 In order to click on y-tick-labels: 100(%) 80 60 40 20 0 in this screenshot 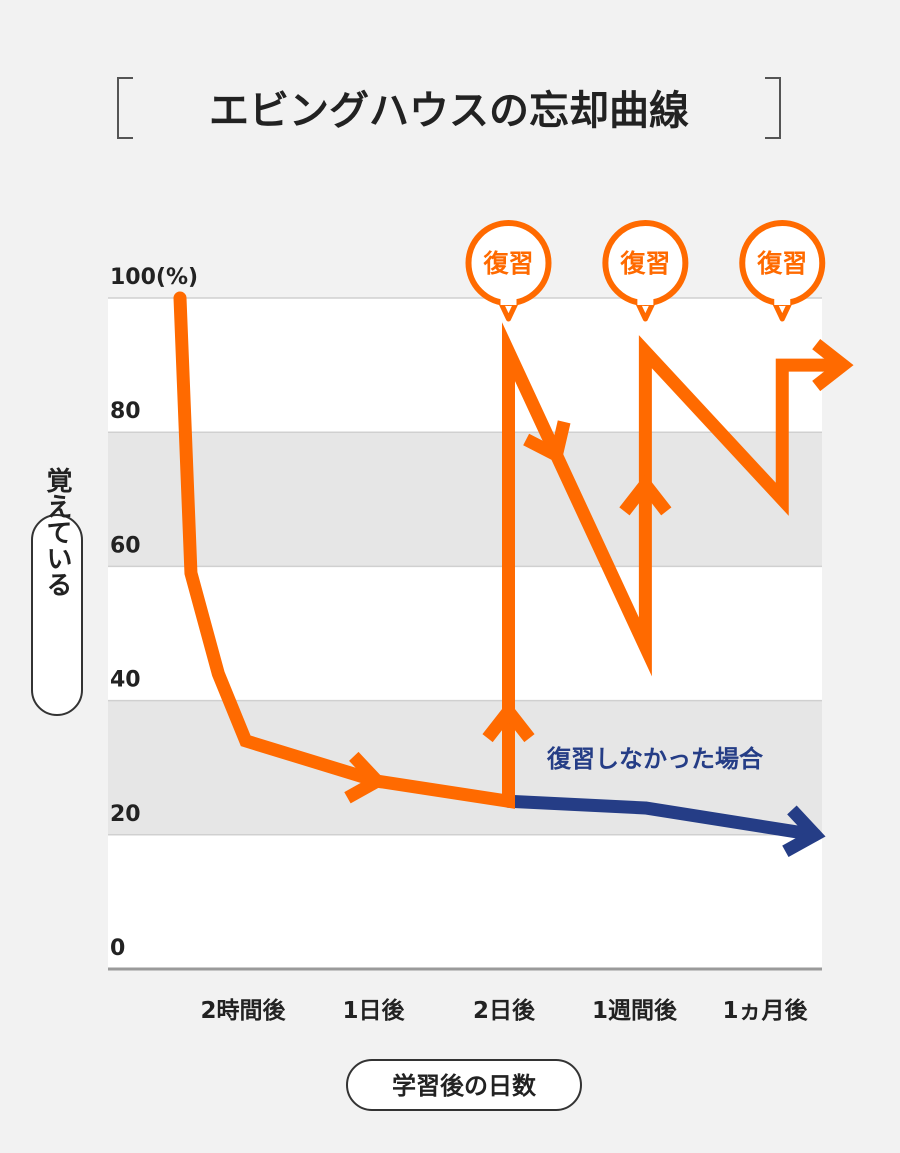, I will do `click(154, 613)`.